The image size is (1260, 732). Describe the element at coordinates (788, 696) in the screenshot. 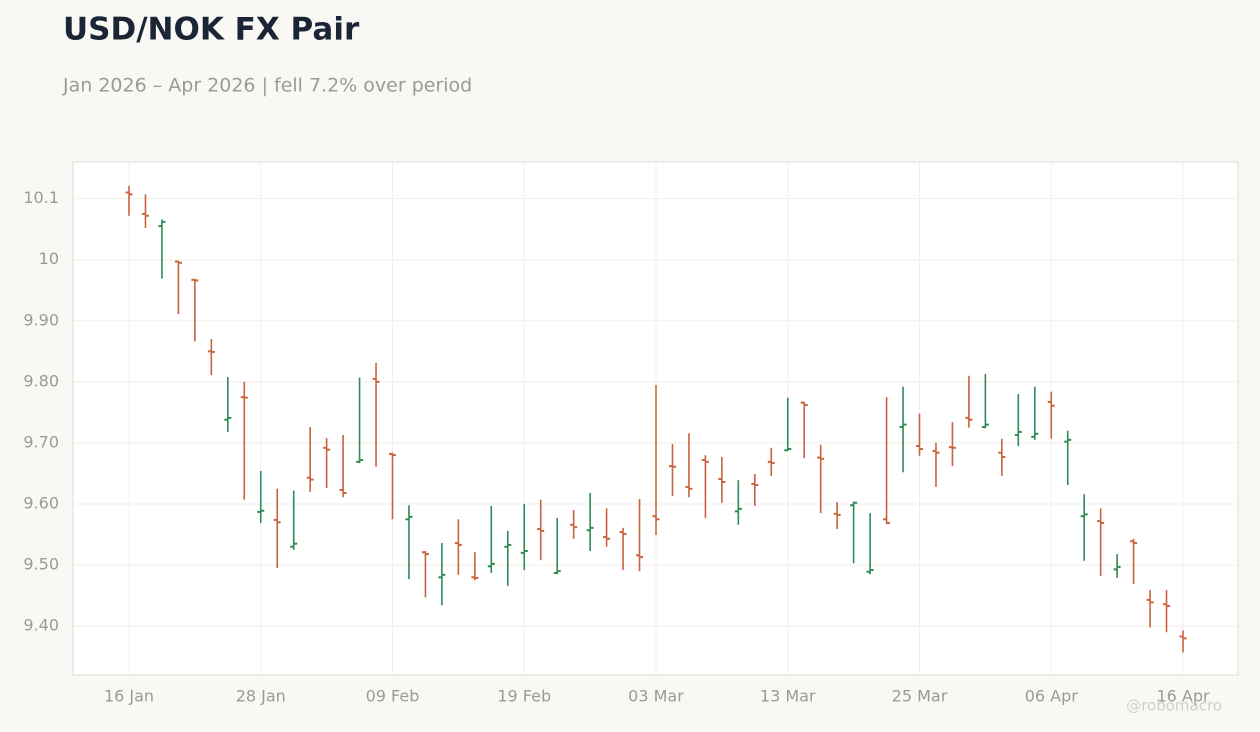

I see `x-tick-label: 13 Mar` at that location.